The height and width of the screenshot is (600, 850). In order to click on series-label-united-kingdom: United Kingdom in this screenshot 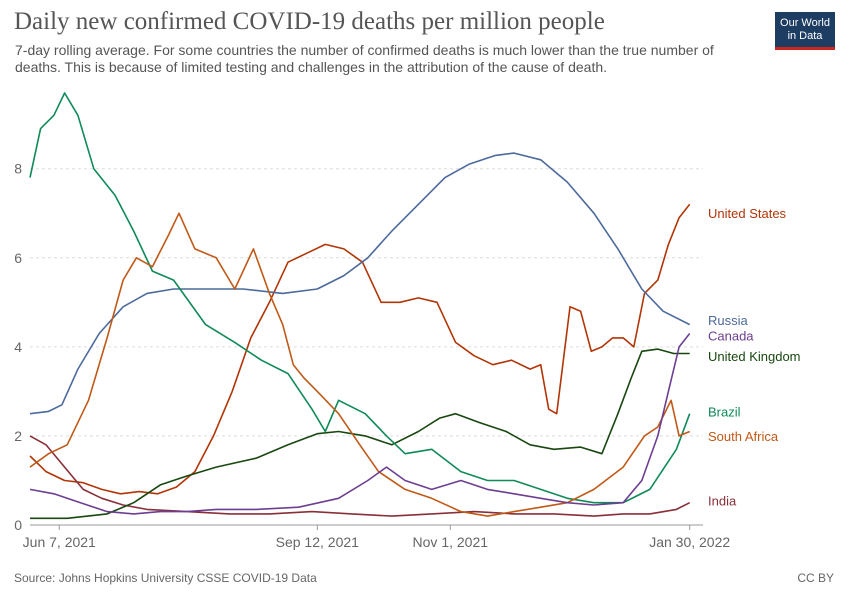, I will do `click(754, 356)`.